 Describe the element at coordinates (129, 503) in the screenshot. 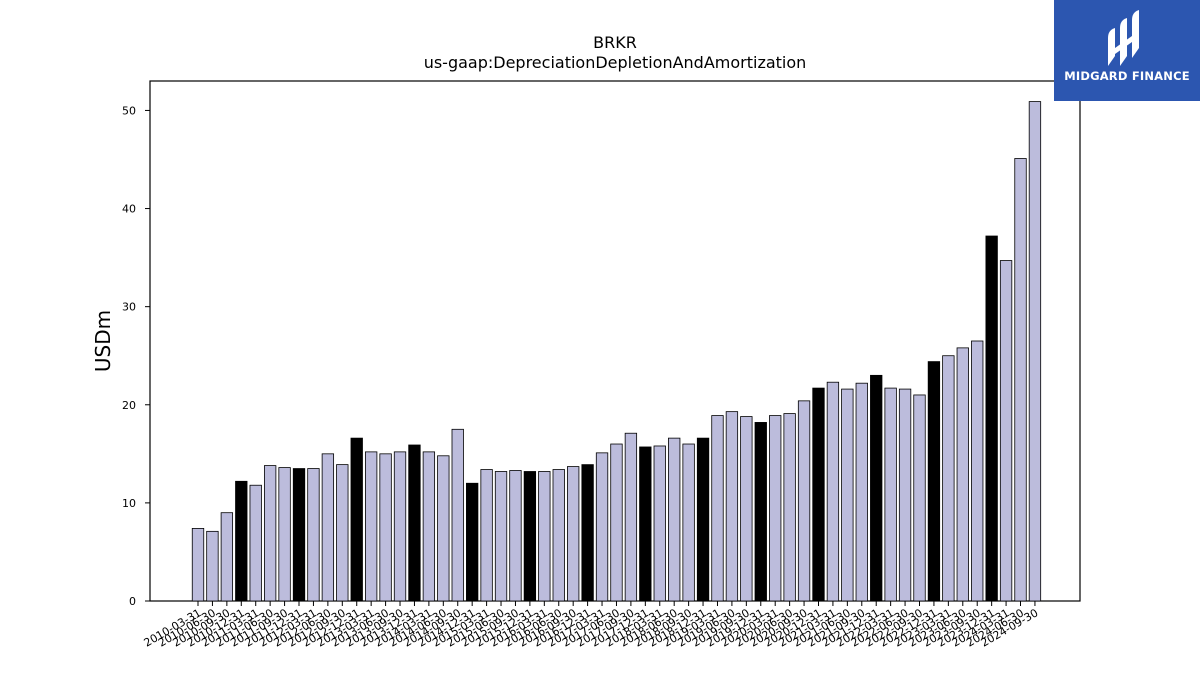

I see `y-tick-label: 10` at that location.